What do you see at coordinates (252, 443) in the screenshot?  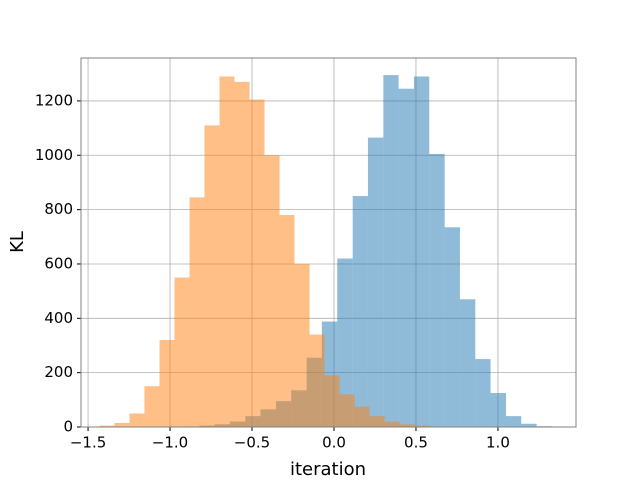 I see `x-tick-label: −0.5` at bounding box center [252, 443].